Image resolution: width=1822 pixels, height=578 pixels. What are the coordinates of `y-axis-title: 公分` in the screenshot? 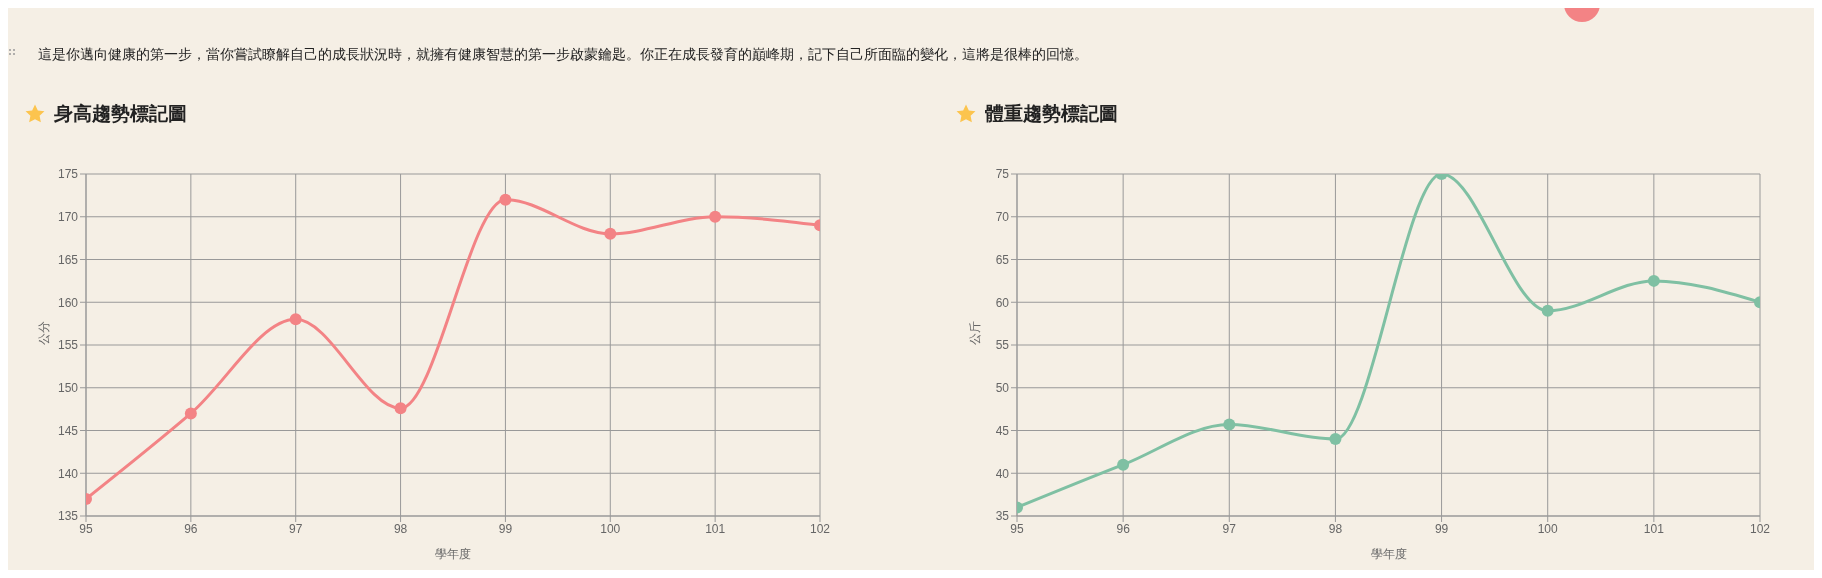 It's located at (44, 333).